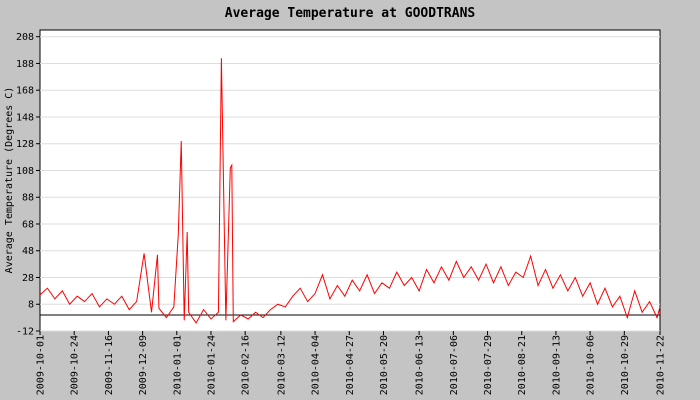  I want to click on x-tick-label: 2010-06-13, so click(420, 365).